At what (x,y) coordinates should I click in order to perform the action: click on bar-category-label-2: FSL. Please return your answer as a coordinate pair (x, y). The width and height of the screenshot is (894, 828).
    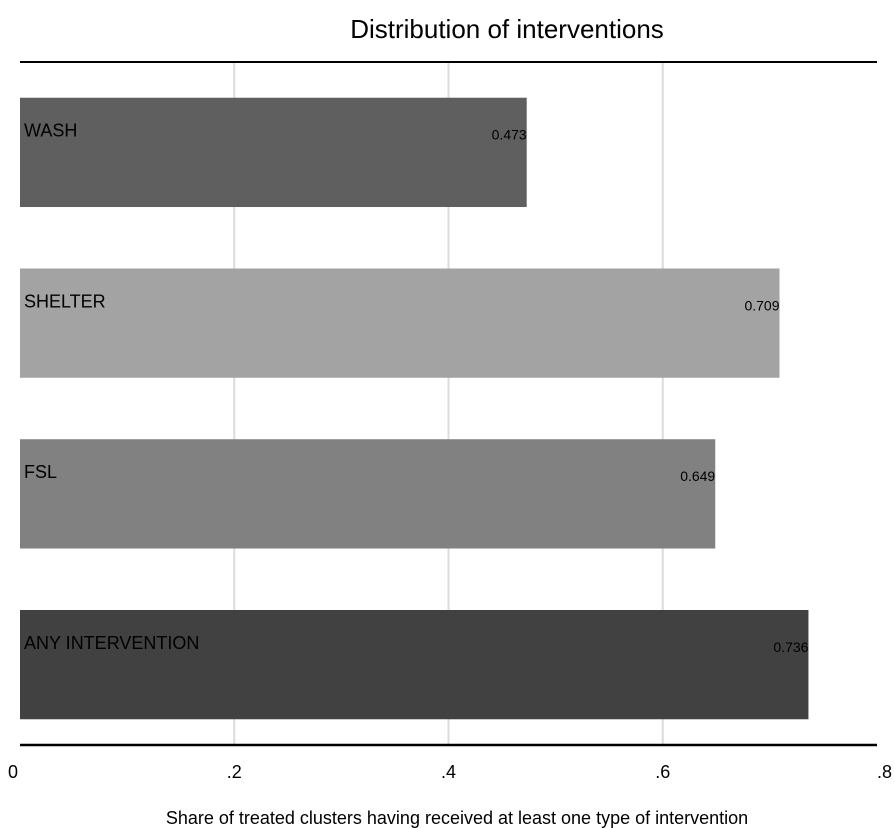
    Looking at the image, I should click on (40, 472).